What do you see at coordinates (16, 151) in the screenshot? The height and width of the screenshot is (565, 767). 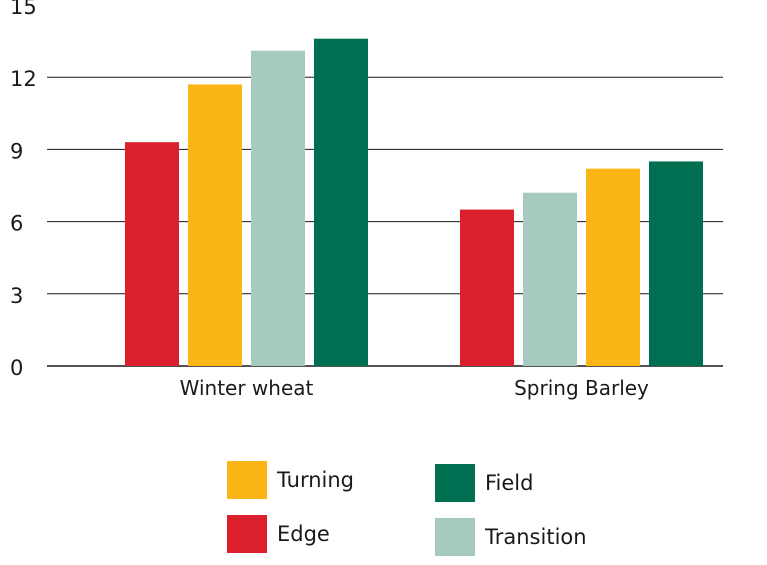 I see `y-tick-label-9: 9` at bounding box center [16, 151].